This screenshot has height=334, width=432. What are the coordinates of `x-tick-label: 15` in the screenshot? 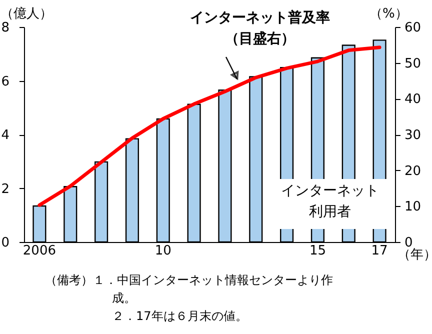 It's located at (317, 251).